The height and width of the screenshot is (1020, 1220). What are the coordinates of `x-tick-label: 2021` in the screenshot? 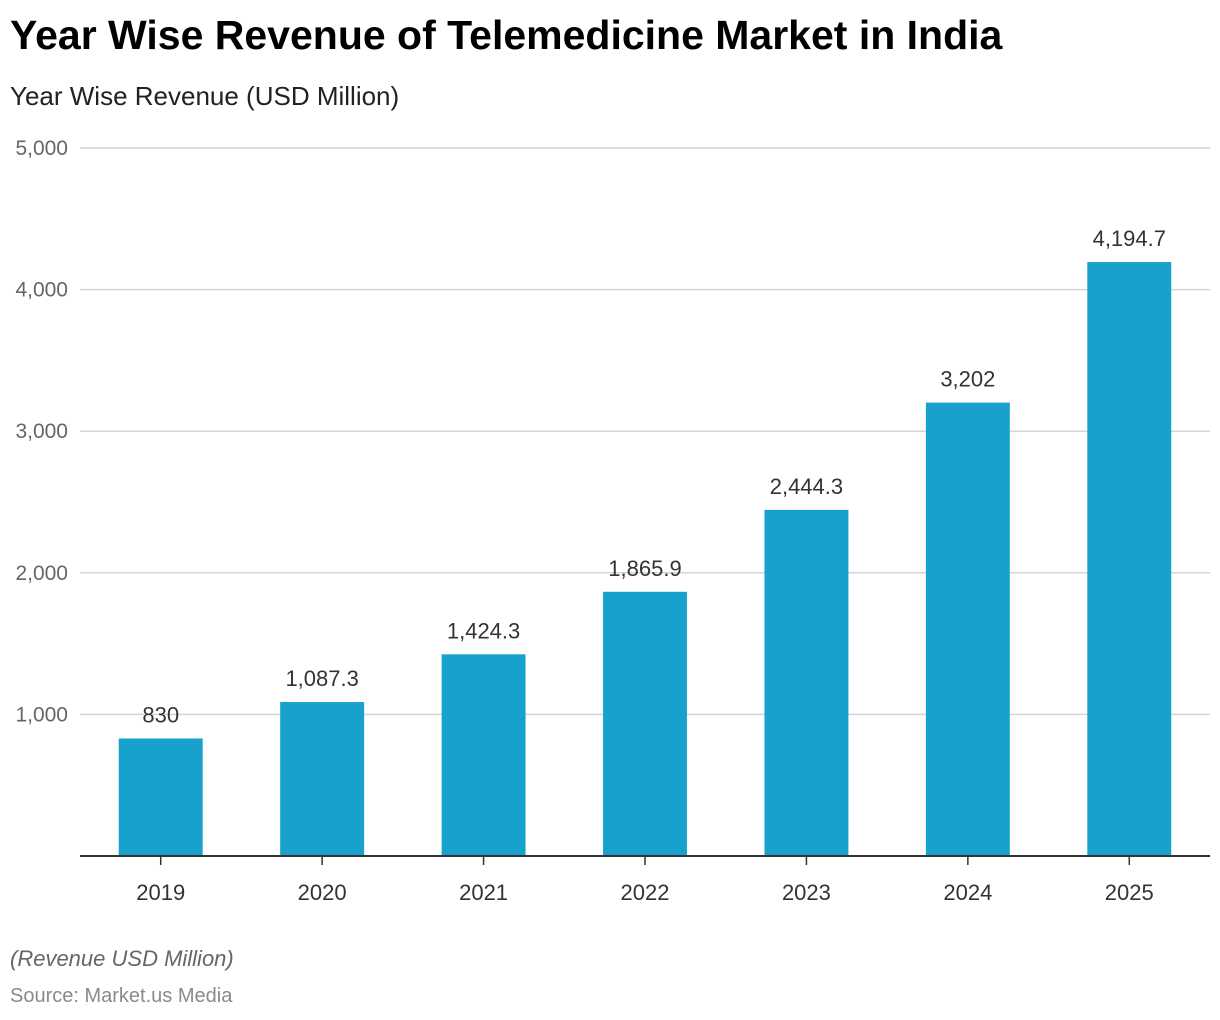 It's located at (483, 892).